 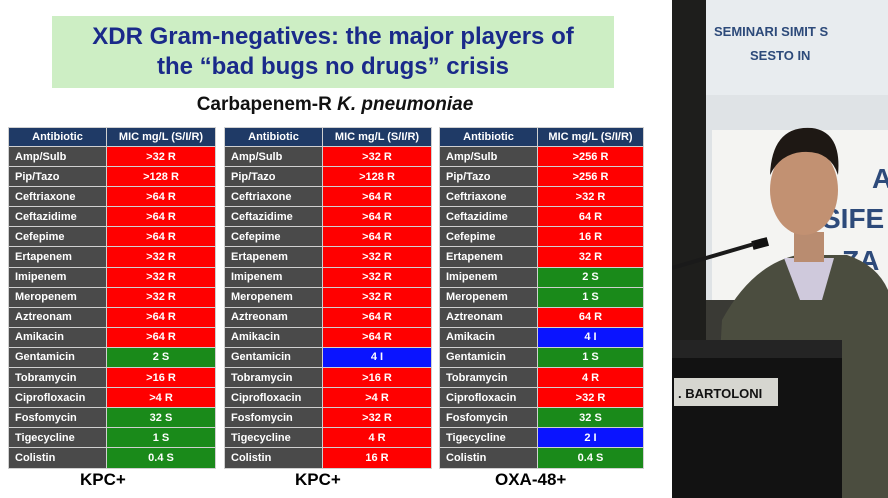 I want to click on mic-value-cell: 64 R, so click(x=590, y=317).